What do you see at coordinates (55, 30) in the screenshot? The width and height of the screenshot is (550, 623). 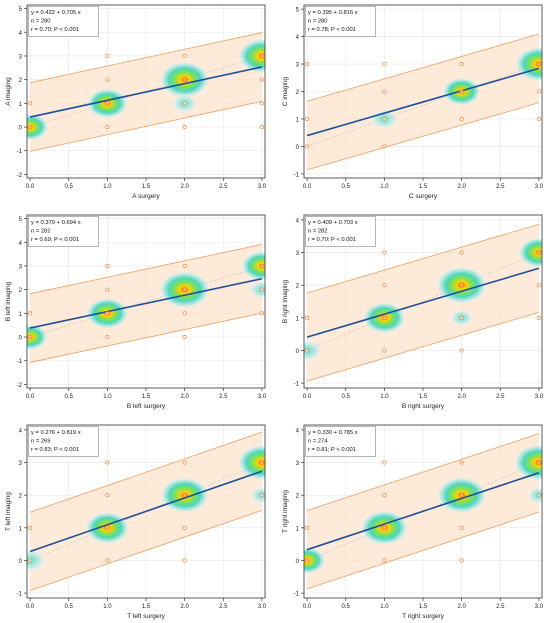 I see `stats-line: r = 0.70; P < 0.001` at bounding box center [55, 30].